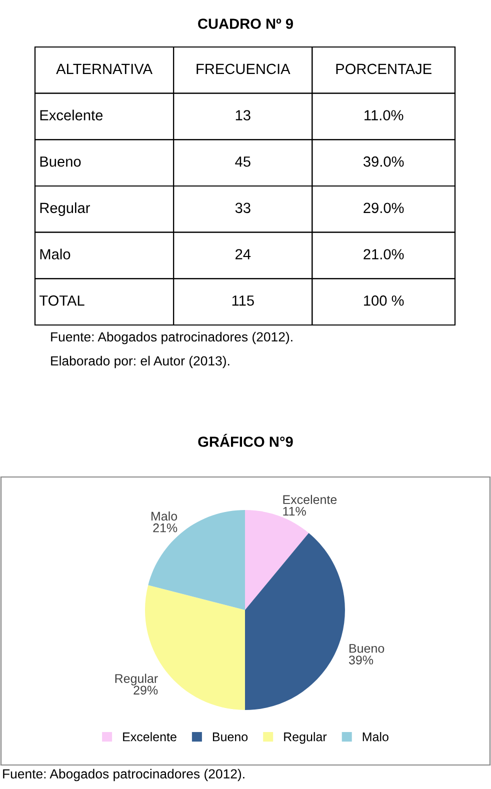 Image resolution: width=491 pixels, height=789 pixels. I want to click on legend-label: Malo, so click(375, 737).